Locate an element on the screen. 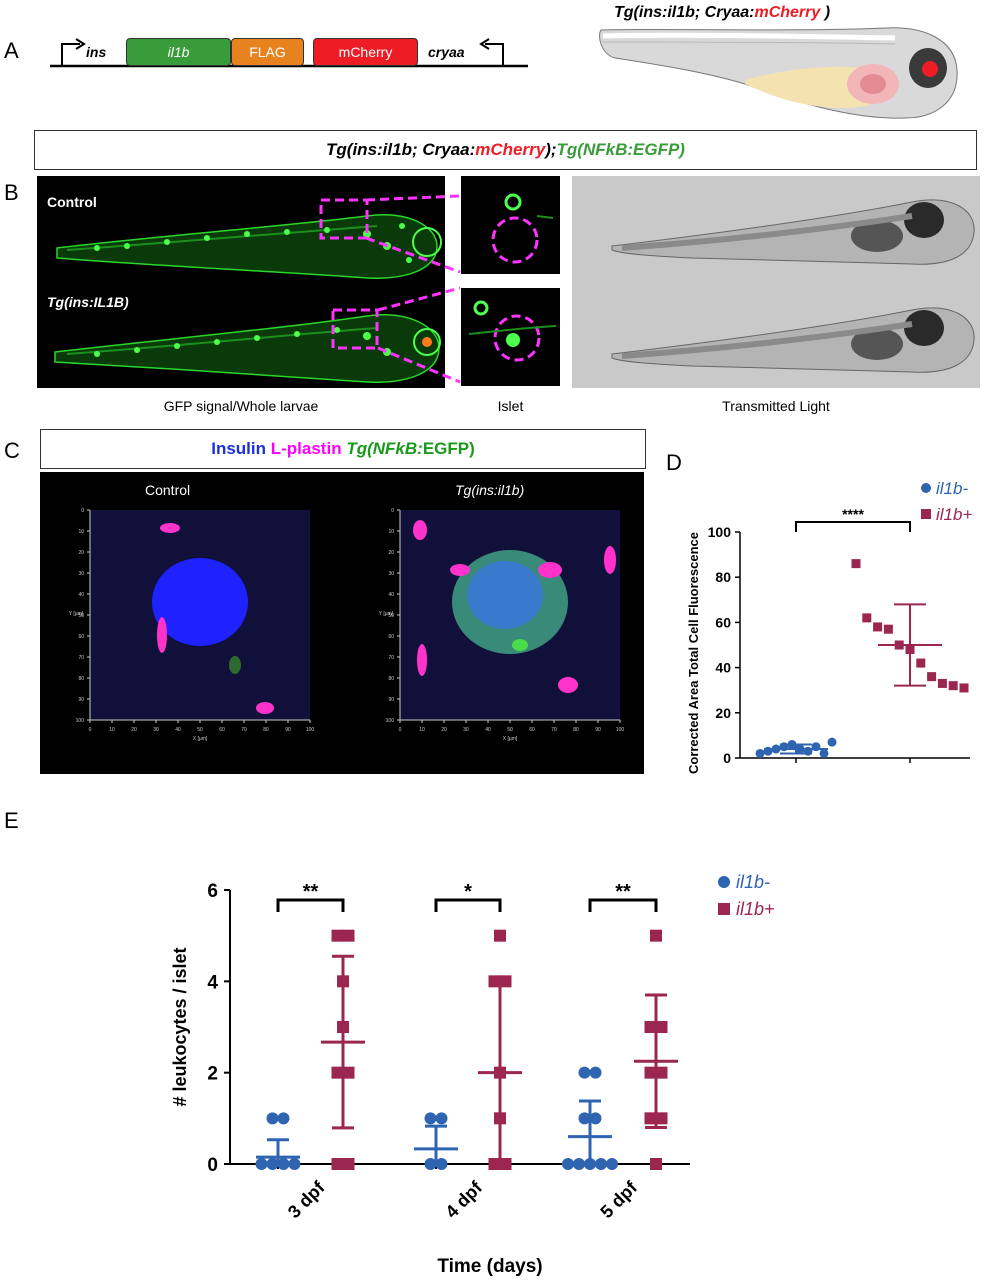 This screenshot has width=985, height=1280. y-axis-label: # leukocytes / islet is located at coordinates (180, 1026).